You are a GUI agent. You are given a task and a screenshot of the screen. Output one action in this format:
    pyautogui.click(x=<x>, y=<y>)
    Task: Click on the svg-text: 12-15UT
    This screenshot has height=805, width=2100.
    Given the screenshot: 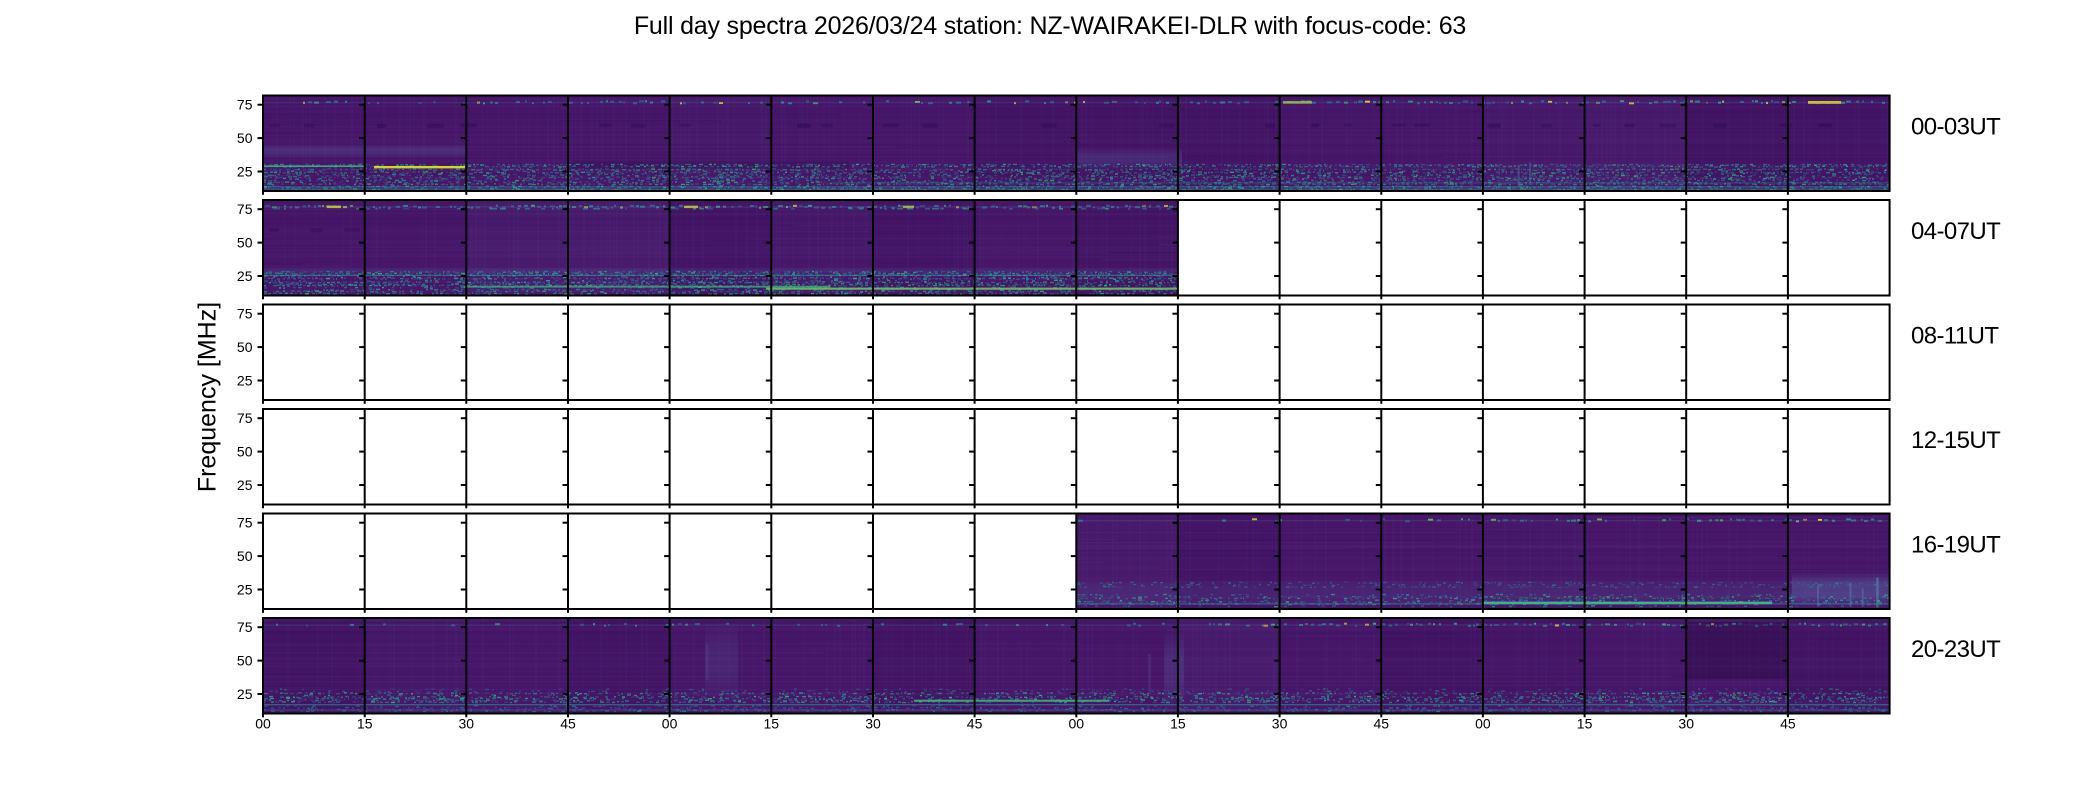 What is the action you would take?
    pyautogui.click(x=1956, y=440)
    